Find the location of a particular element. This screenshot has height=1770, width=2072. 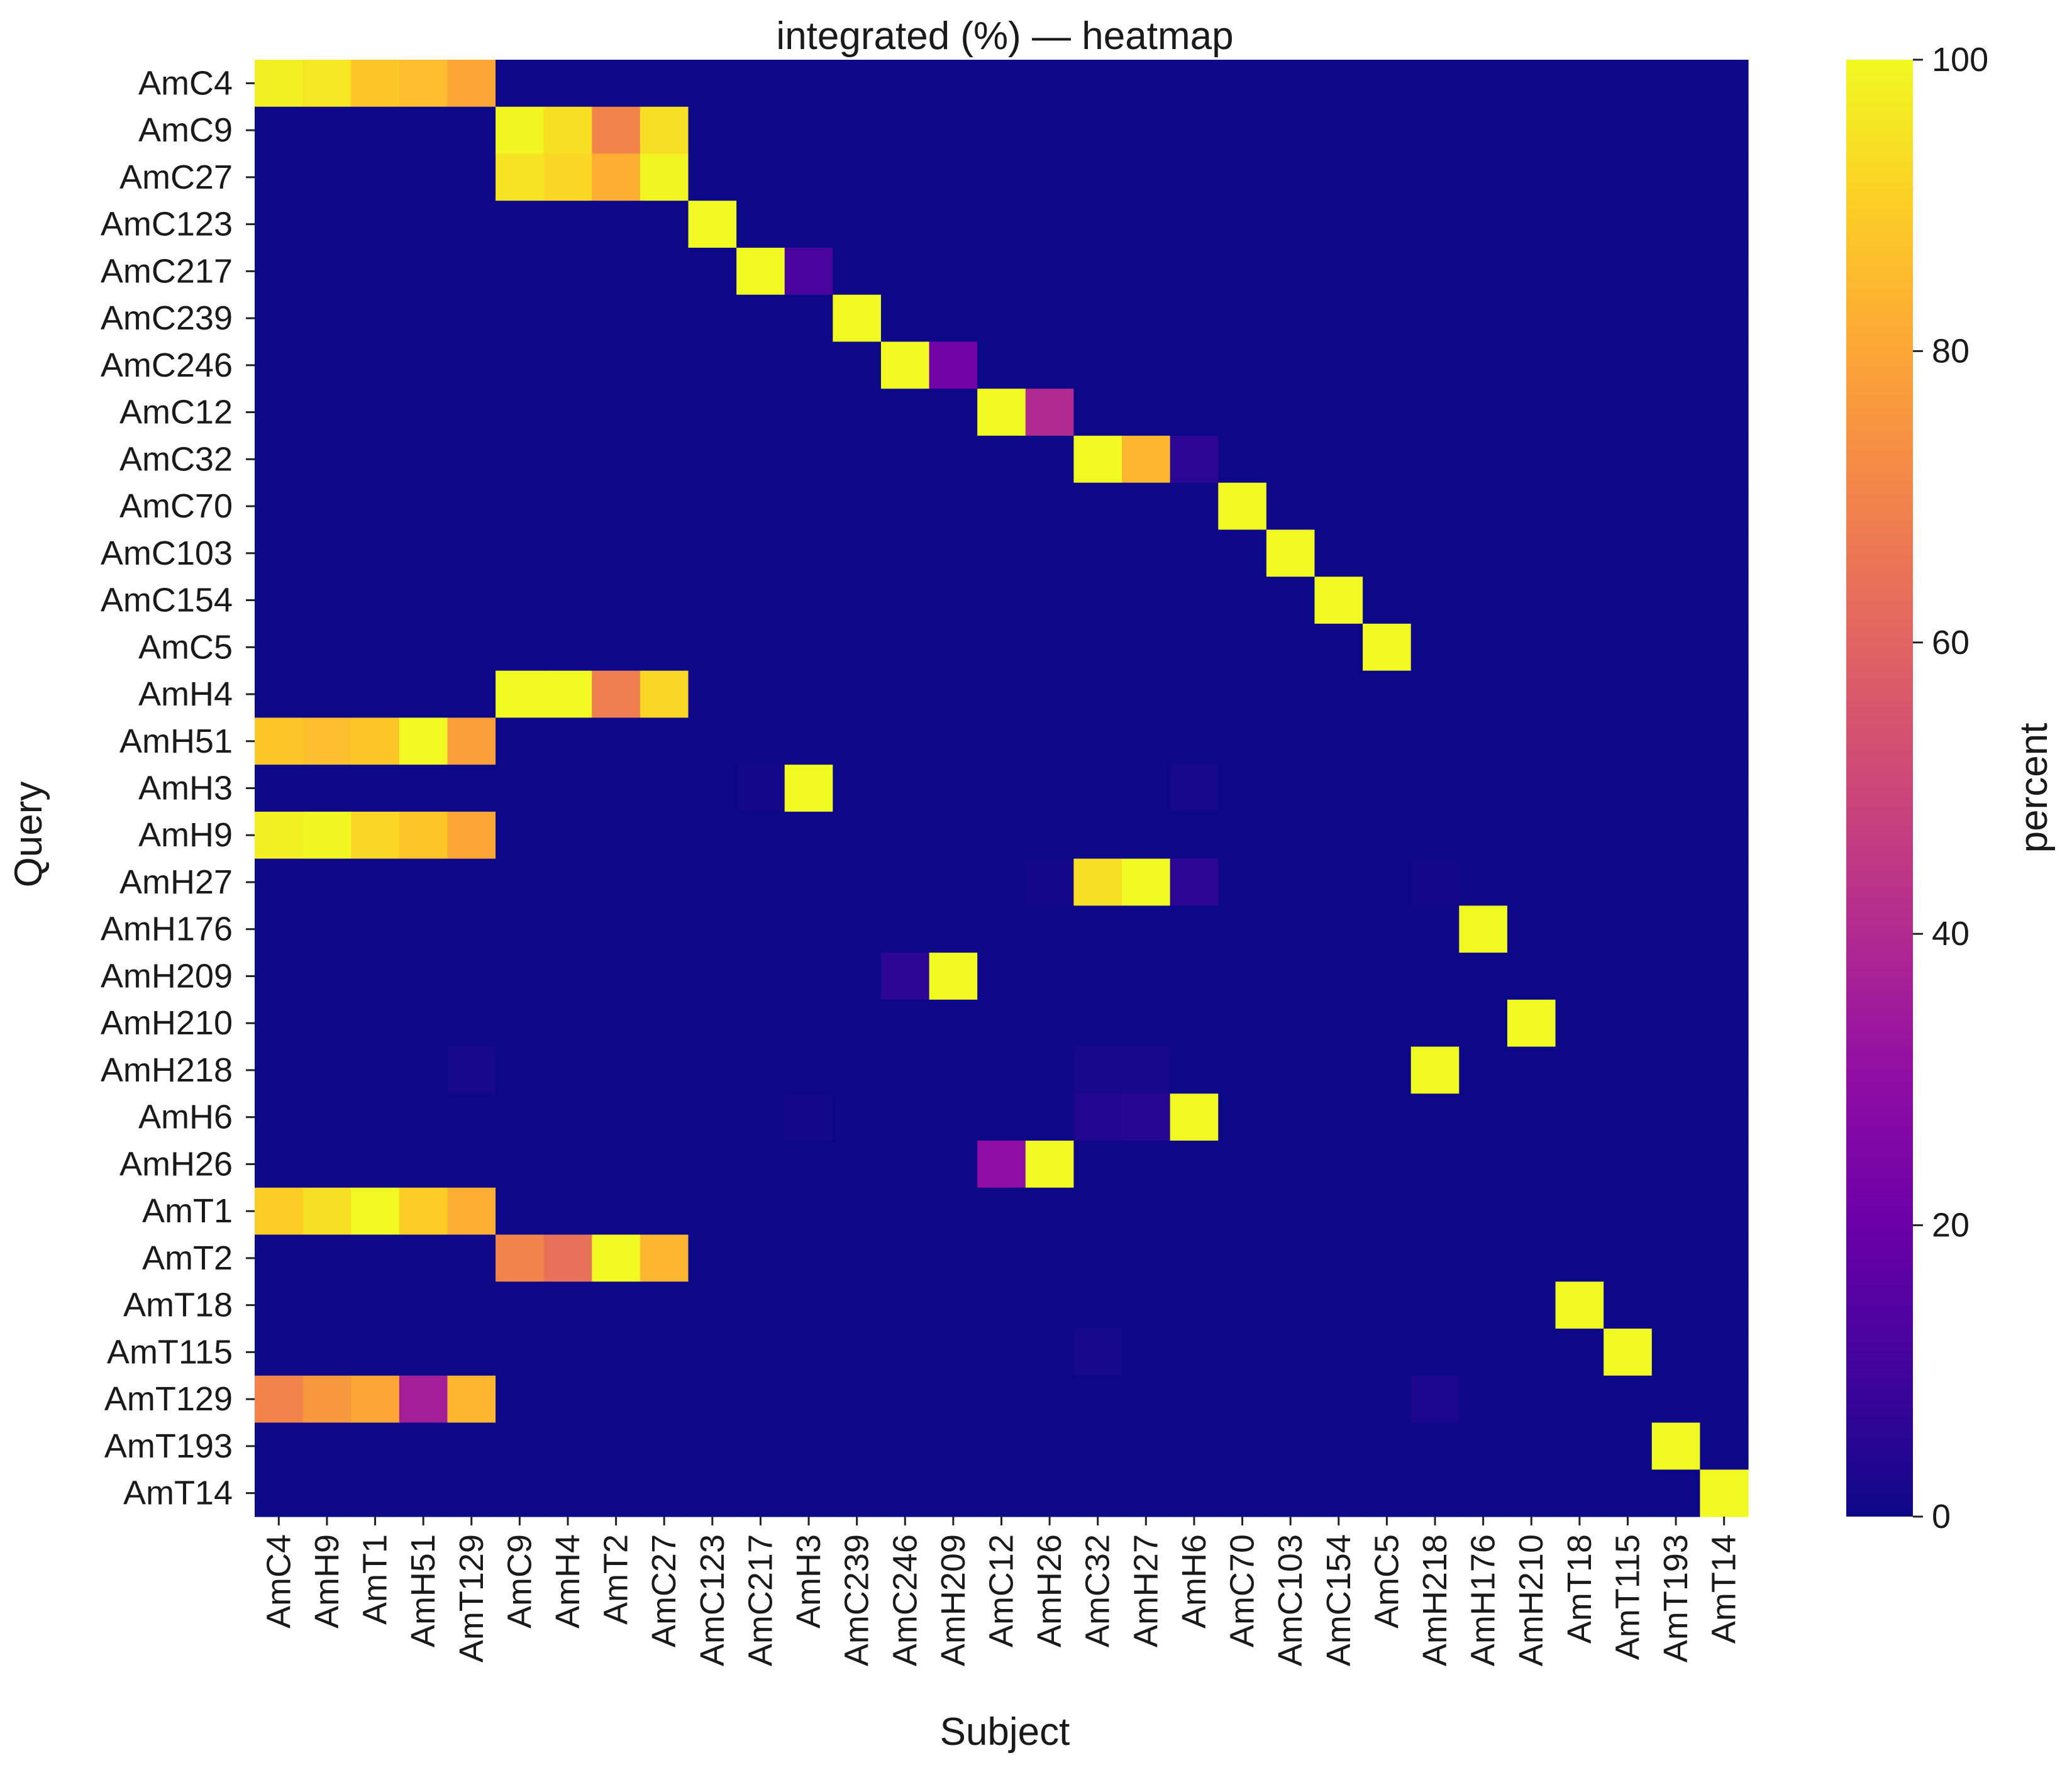

x-tick-label: AmT193 is located at coordinates (1676, 1598).